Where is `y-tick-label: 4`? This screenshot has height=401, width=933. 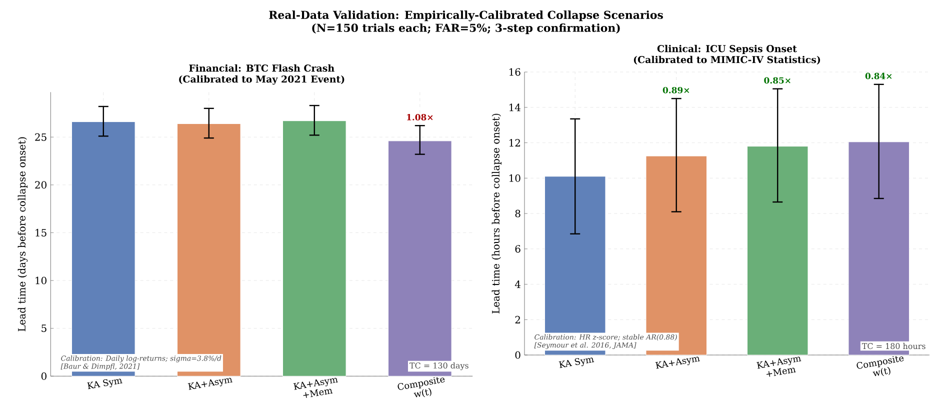 y-tick-label: 4 is located at coordinates (517, 284).